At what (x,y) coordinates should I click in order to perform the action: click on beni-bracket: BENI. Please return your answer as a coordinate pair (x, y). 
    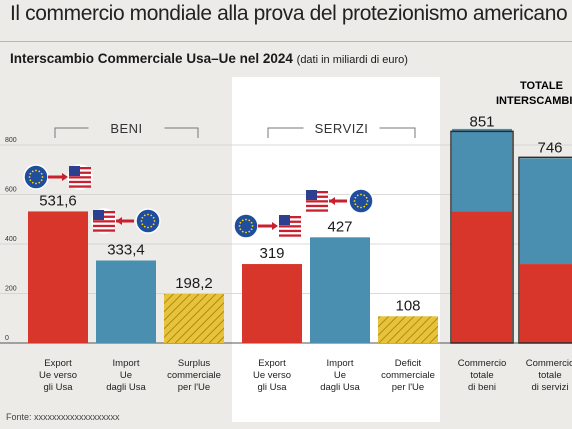
    Looking at the image, I should click on (126, 128).